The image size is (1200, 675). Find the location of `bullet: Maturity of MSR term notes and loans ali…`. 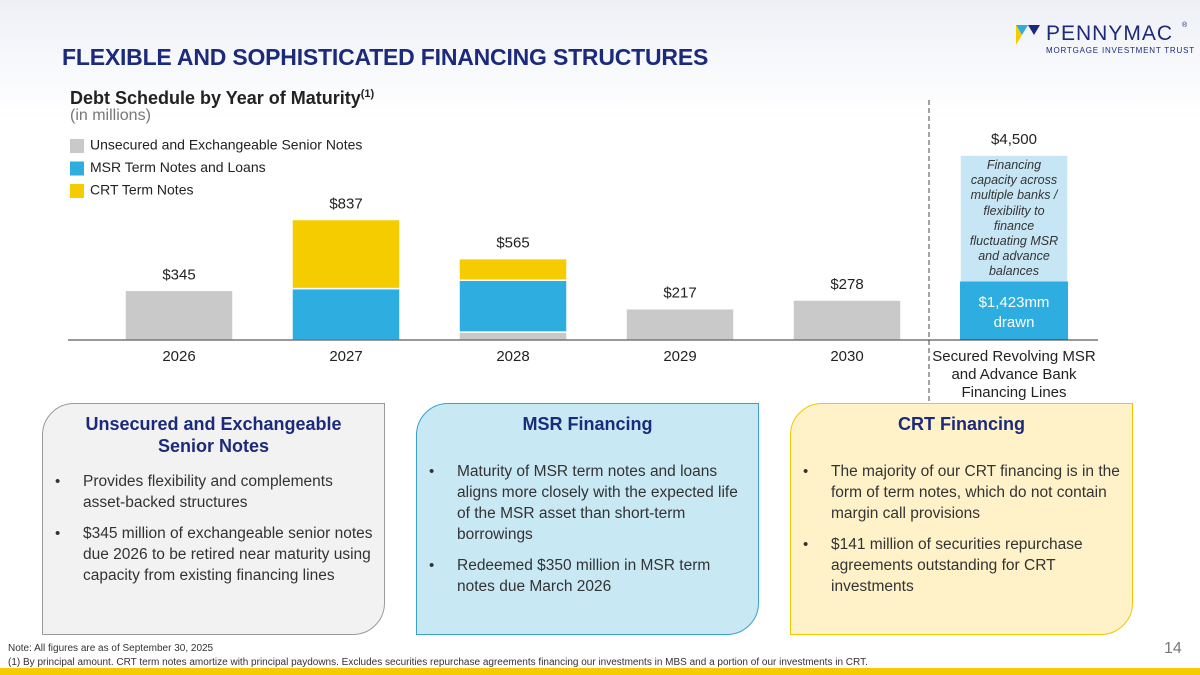

bullet: Maturity of MSR term notes and loans ali… is located at coordinates (587, 503).